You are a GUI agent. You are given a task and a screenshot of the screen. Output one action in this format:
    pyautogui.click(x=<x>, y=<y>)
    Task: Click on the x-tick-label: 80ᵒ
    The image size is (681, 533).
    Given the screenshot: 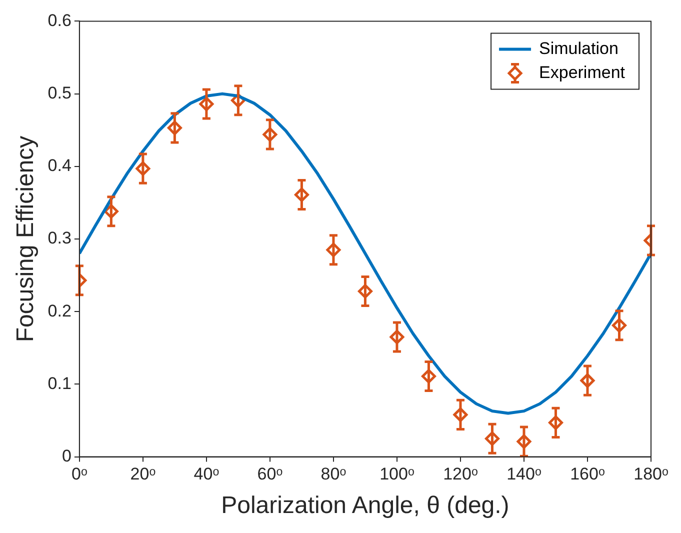 What is the action you would take?
    pyautogui.click(x=333, y=474)
    